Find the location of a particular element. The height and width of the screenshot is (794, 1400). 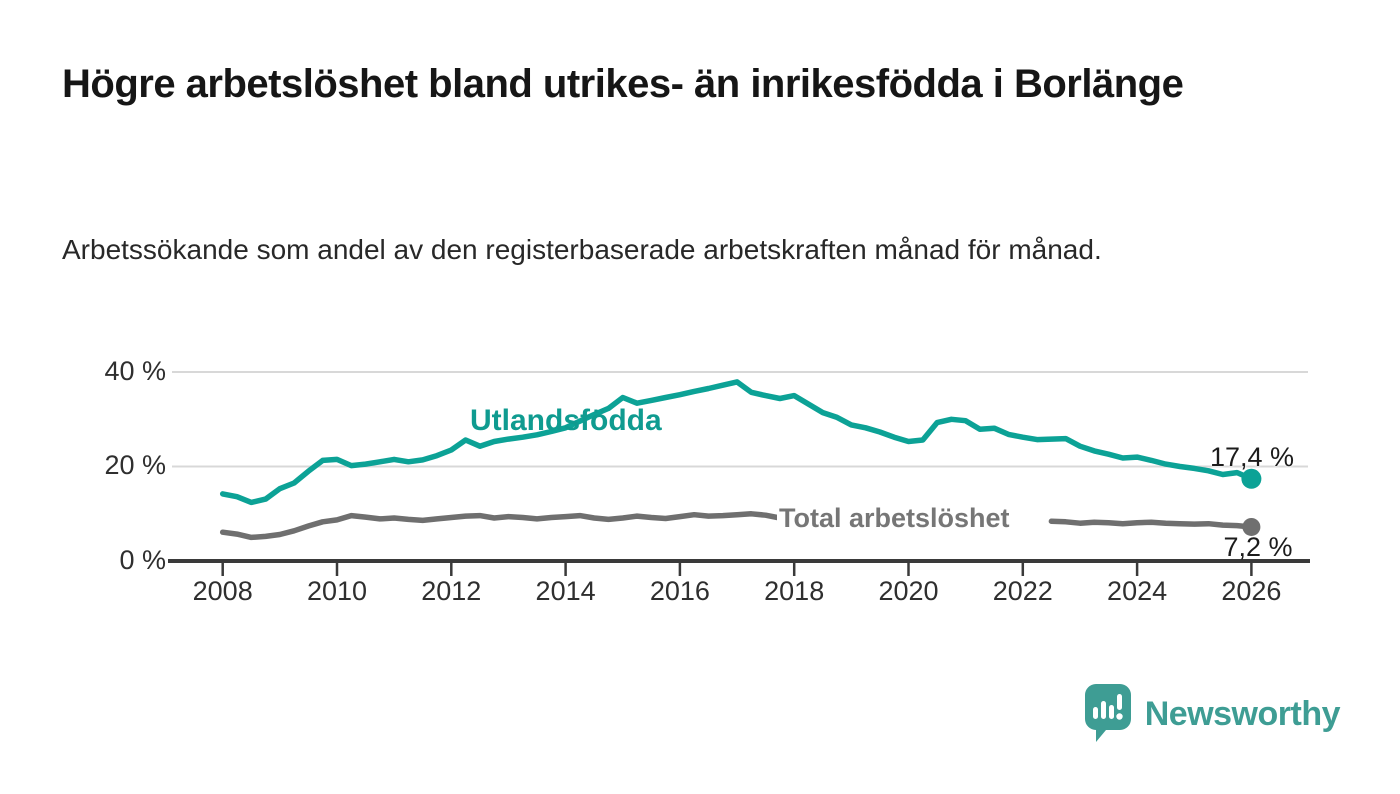

x-axis-tick-label-2020: 2020 is located at coordinates (908, 591).